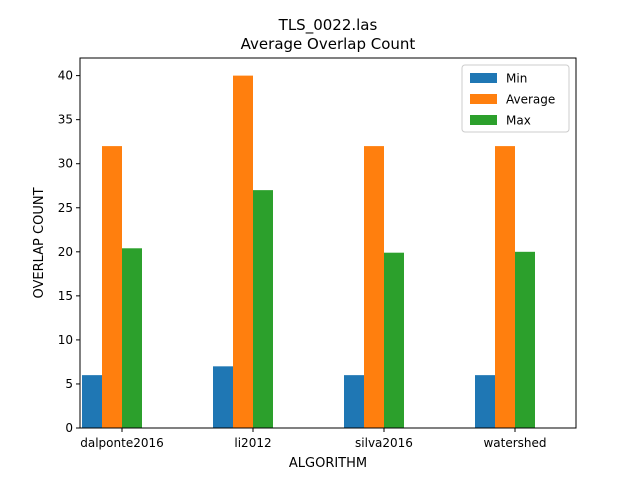 Image resolution: width=640 pixels, height=480 pixels. Describe the element at coordinates (530, 100) in the screenshot. I see `legend-label-average: Average` at that location.